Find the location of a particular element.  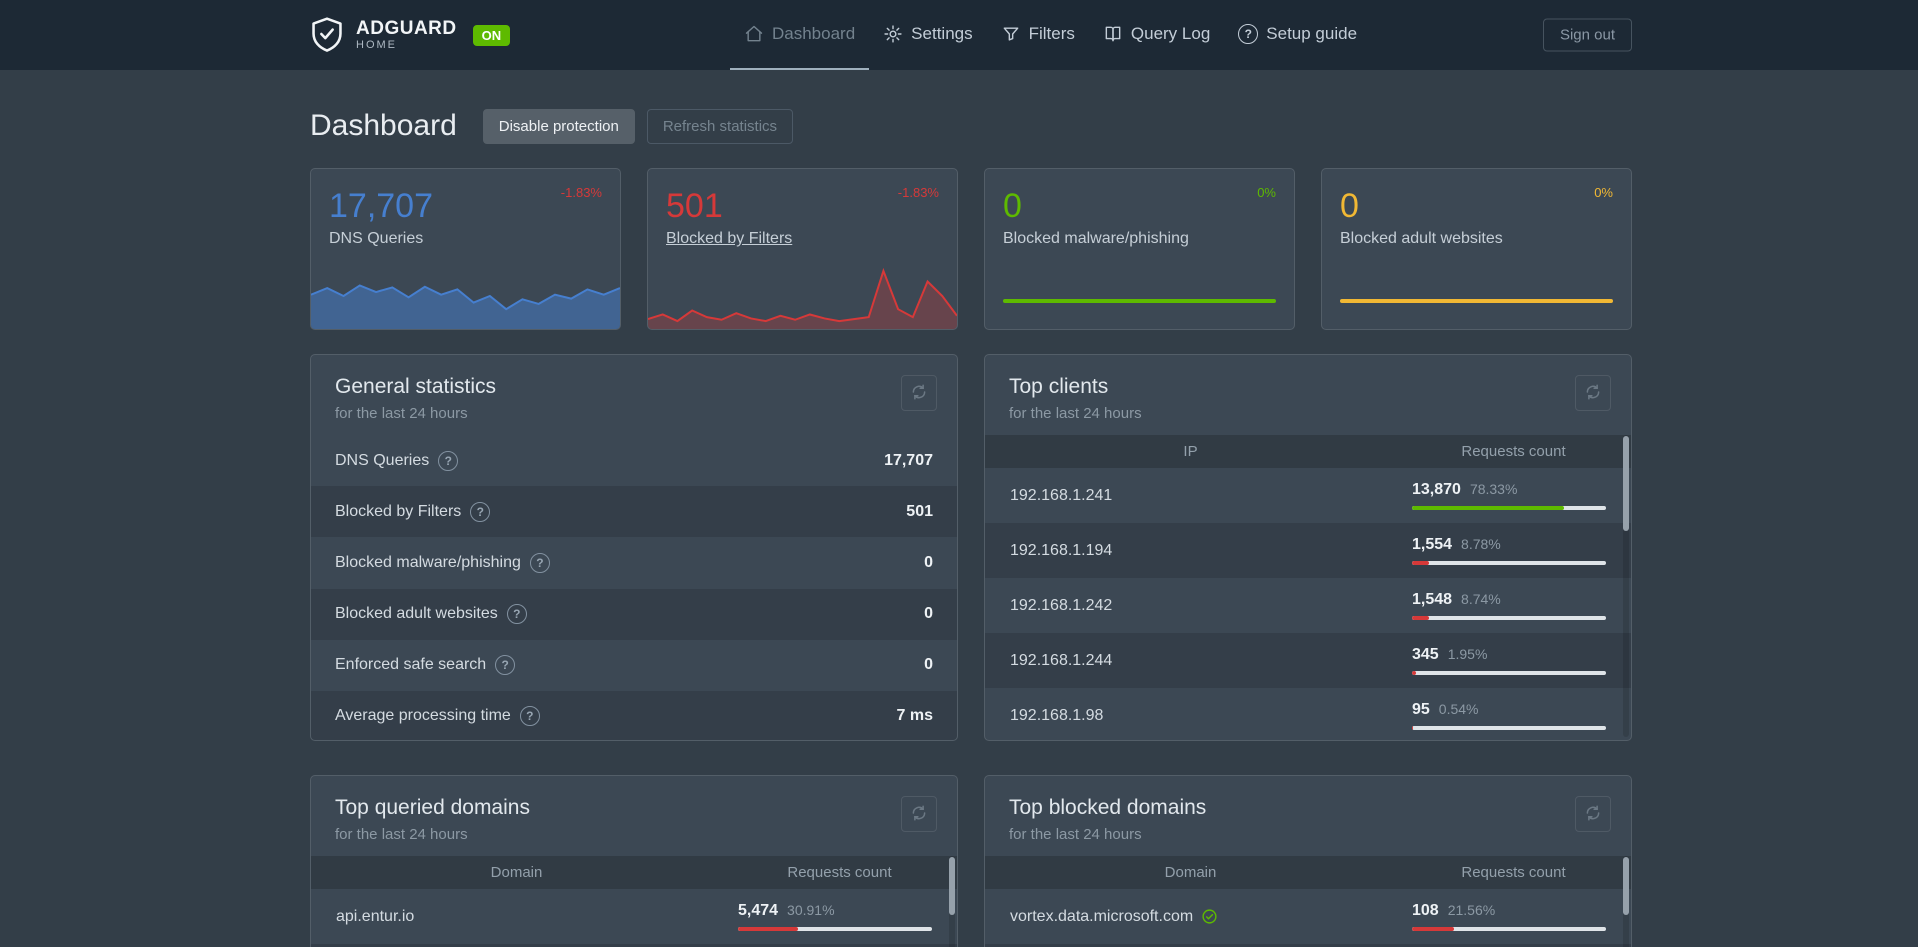

blocked-domains-table: vortex.data.microsoft.com 108 21.56% is located at coordinates (1308, 918).